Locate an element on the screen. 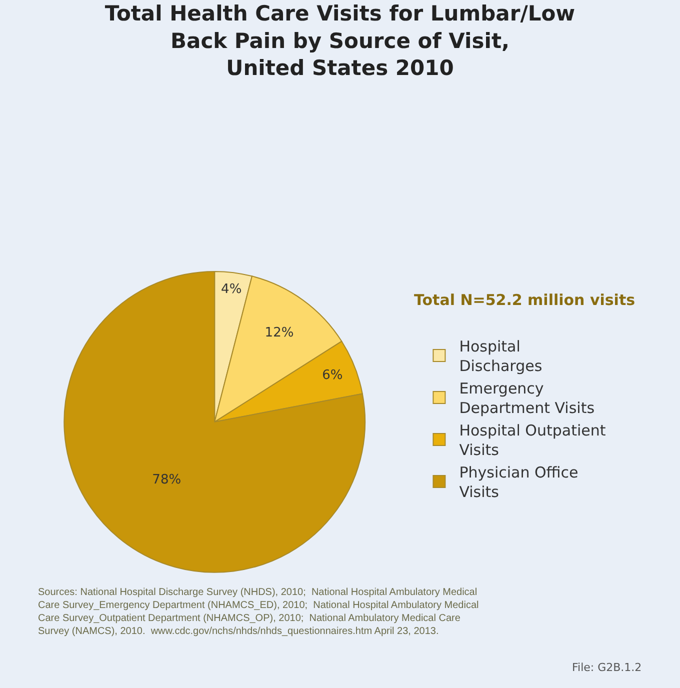 This screenshot has height=688, width=680. legend-label: Hospital Outpatient Visits is located at coordinates (532, 441).